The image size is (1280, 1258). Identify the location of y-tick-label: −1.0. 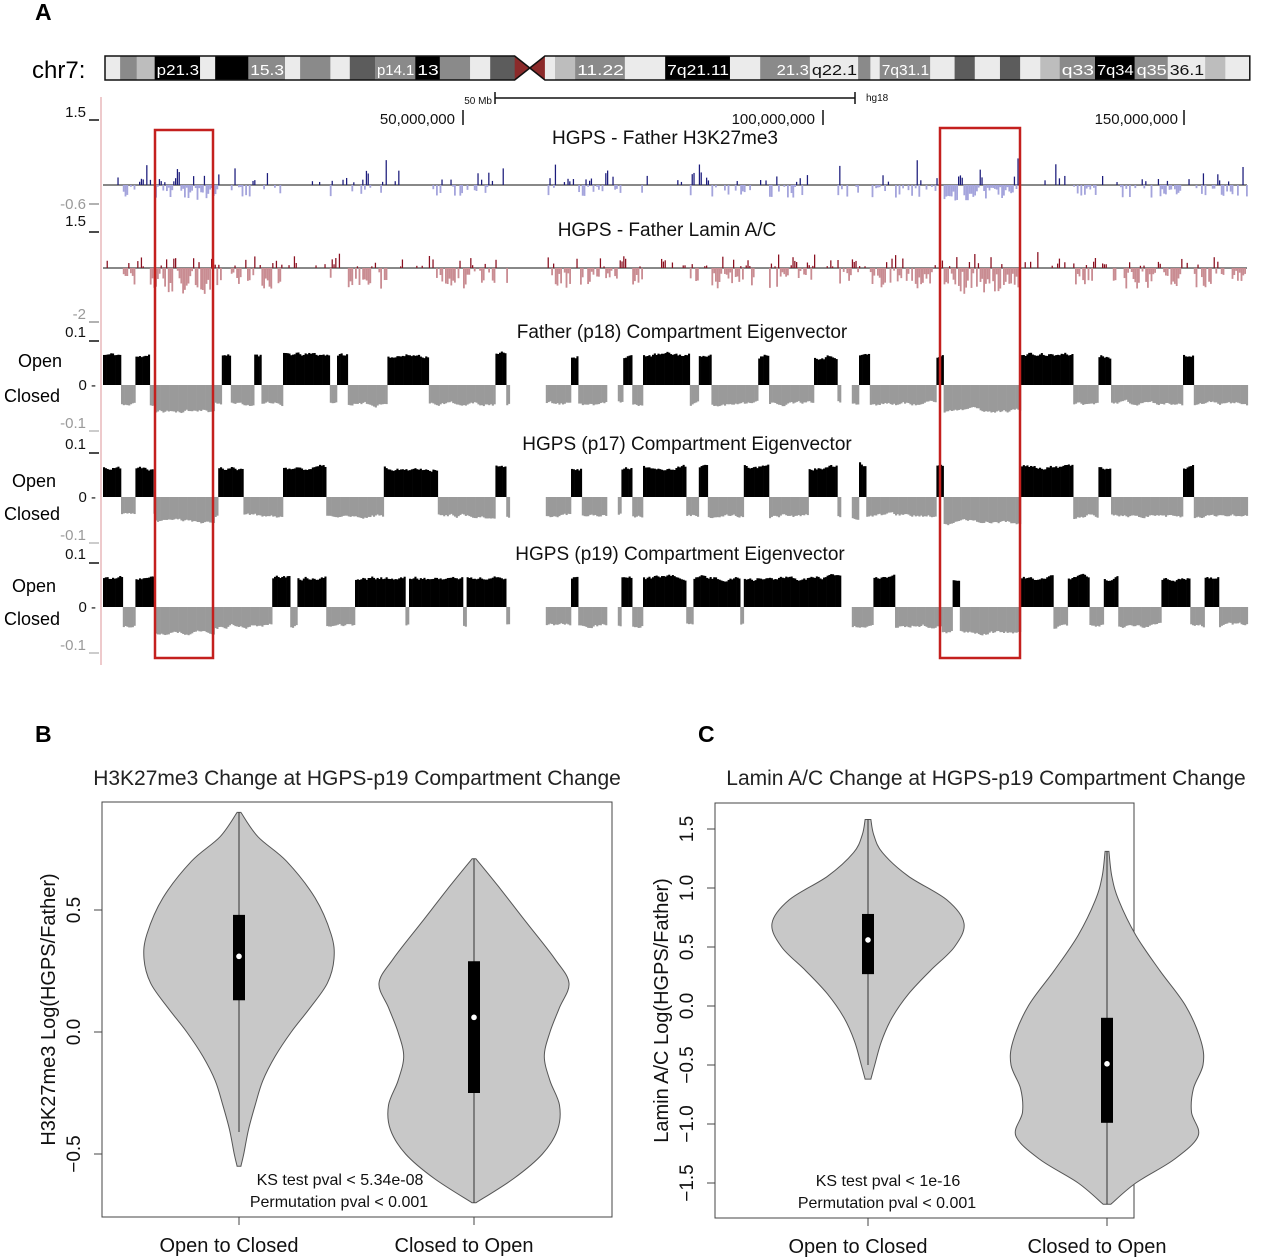
(687, 1124).